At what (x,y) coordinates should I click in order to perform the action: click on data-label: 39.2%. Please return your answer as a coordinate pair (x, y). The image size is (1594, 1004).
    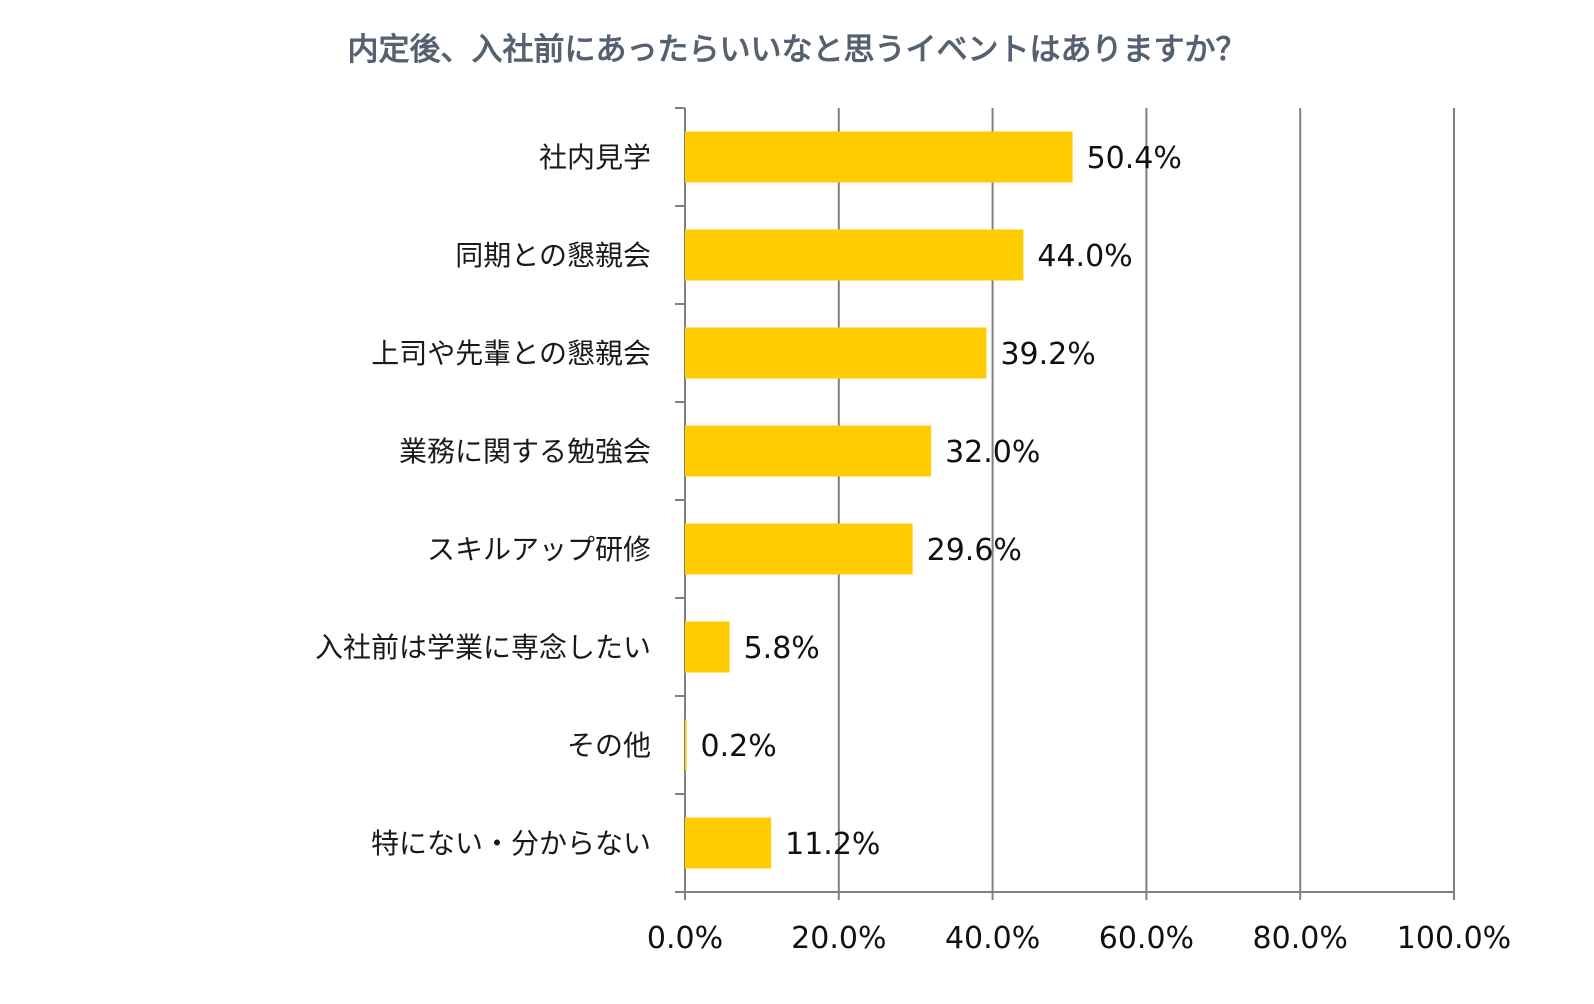
    Looking at the image, I should click on (1047, 354).